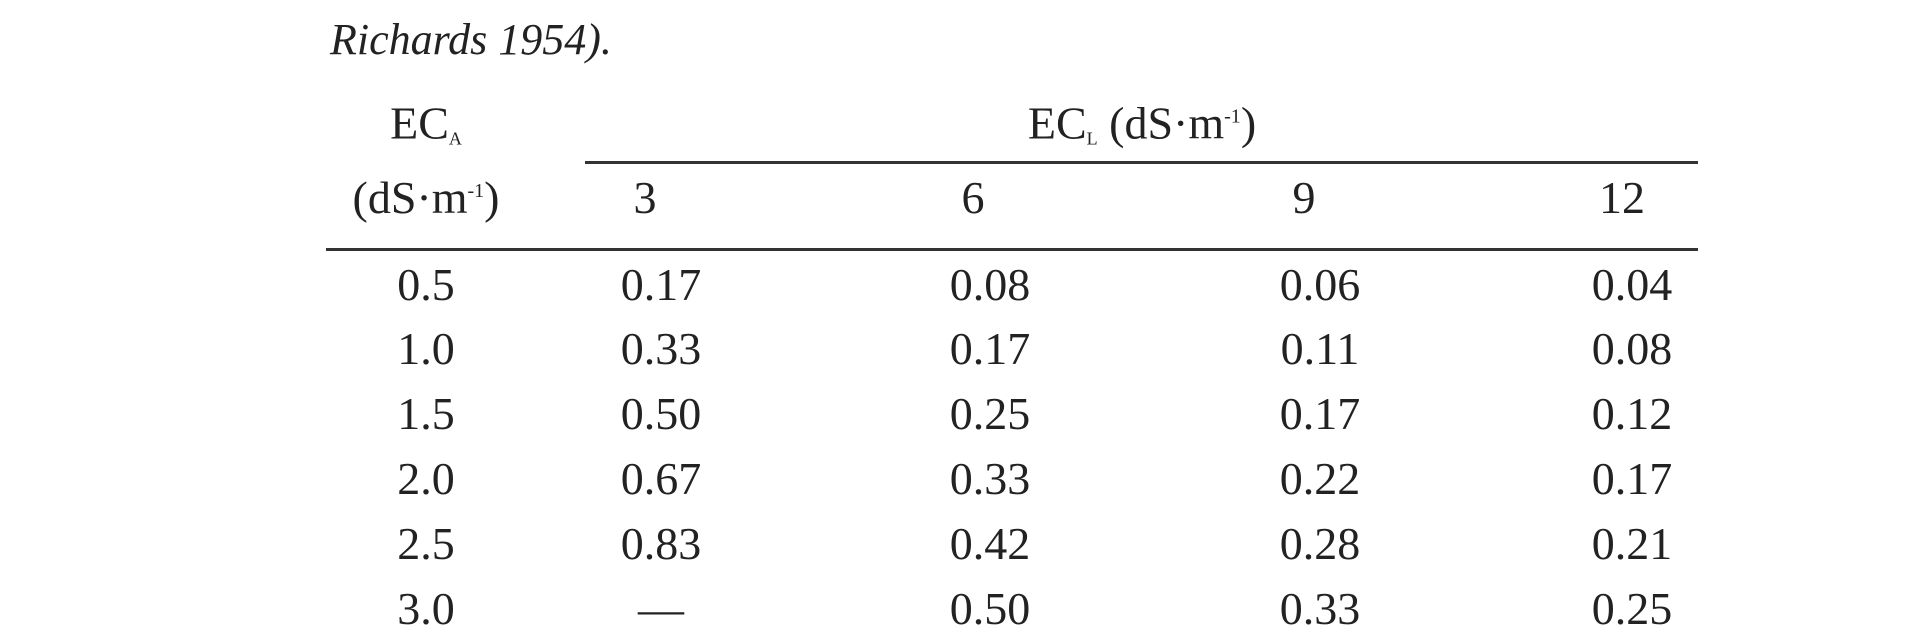 The width and height of the screenshot is (1920, 634). I want to click on table-caption: Richards 1954)., so click(471, 39).